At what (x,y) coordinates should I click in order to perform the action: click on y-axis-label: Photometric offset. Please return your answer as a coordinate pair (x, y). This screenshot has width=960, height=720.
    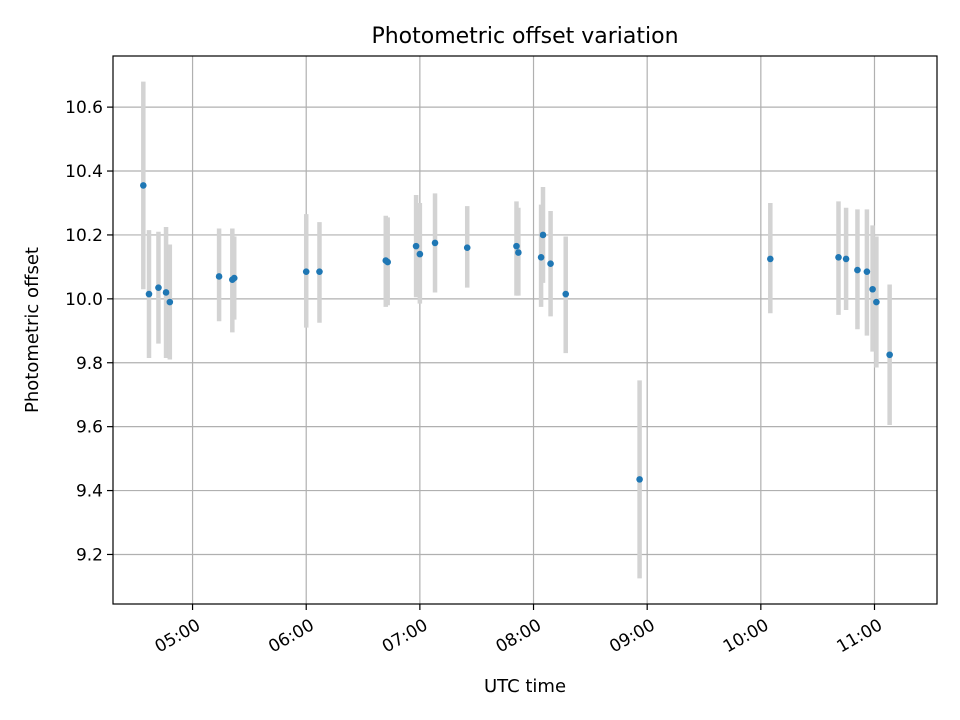
    Looking at the image, I should click on (32, 330).